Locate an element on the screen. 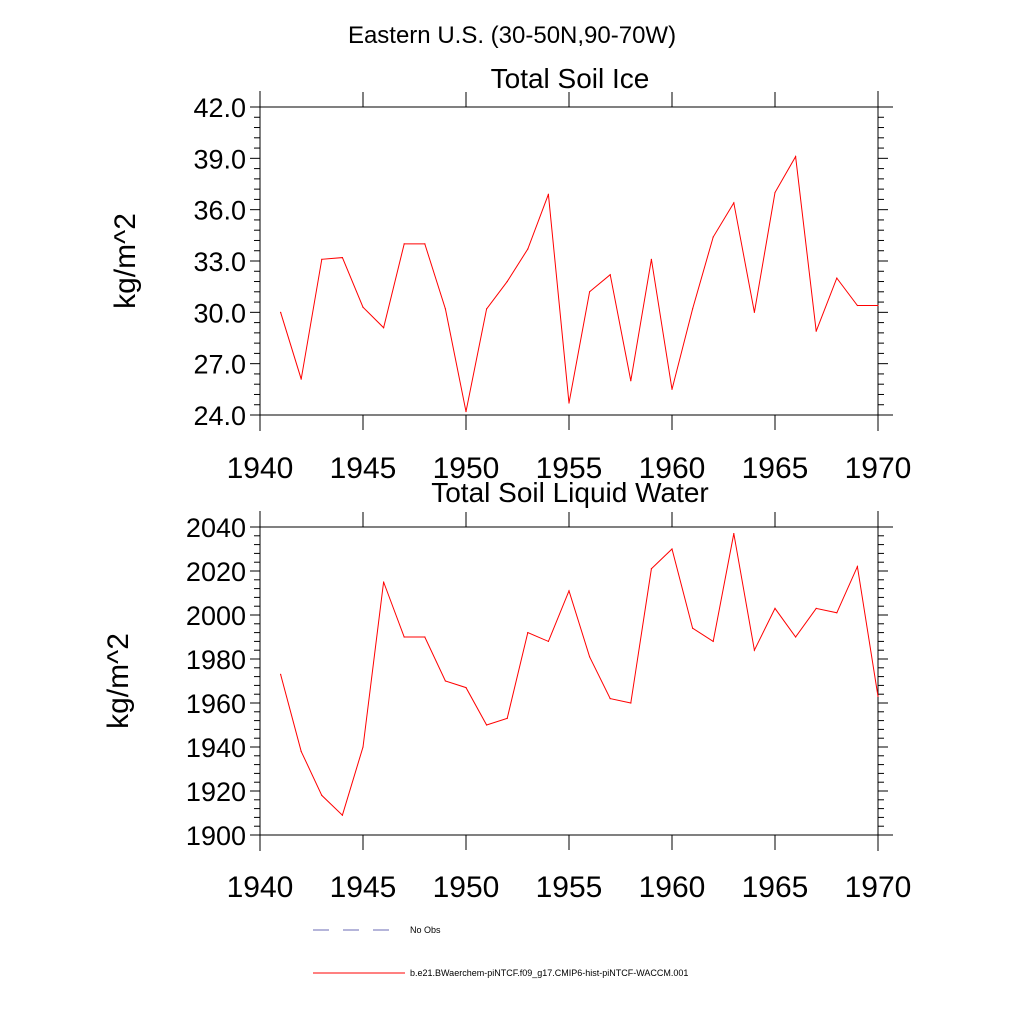  y-tick-label: 24.0 is located at coordinates (219, 416).